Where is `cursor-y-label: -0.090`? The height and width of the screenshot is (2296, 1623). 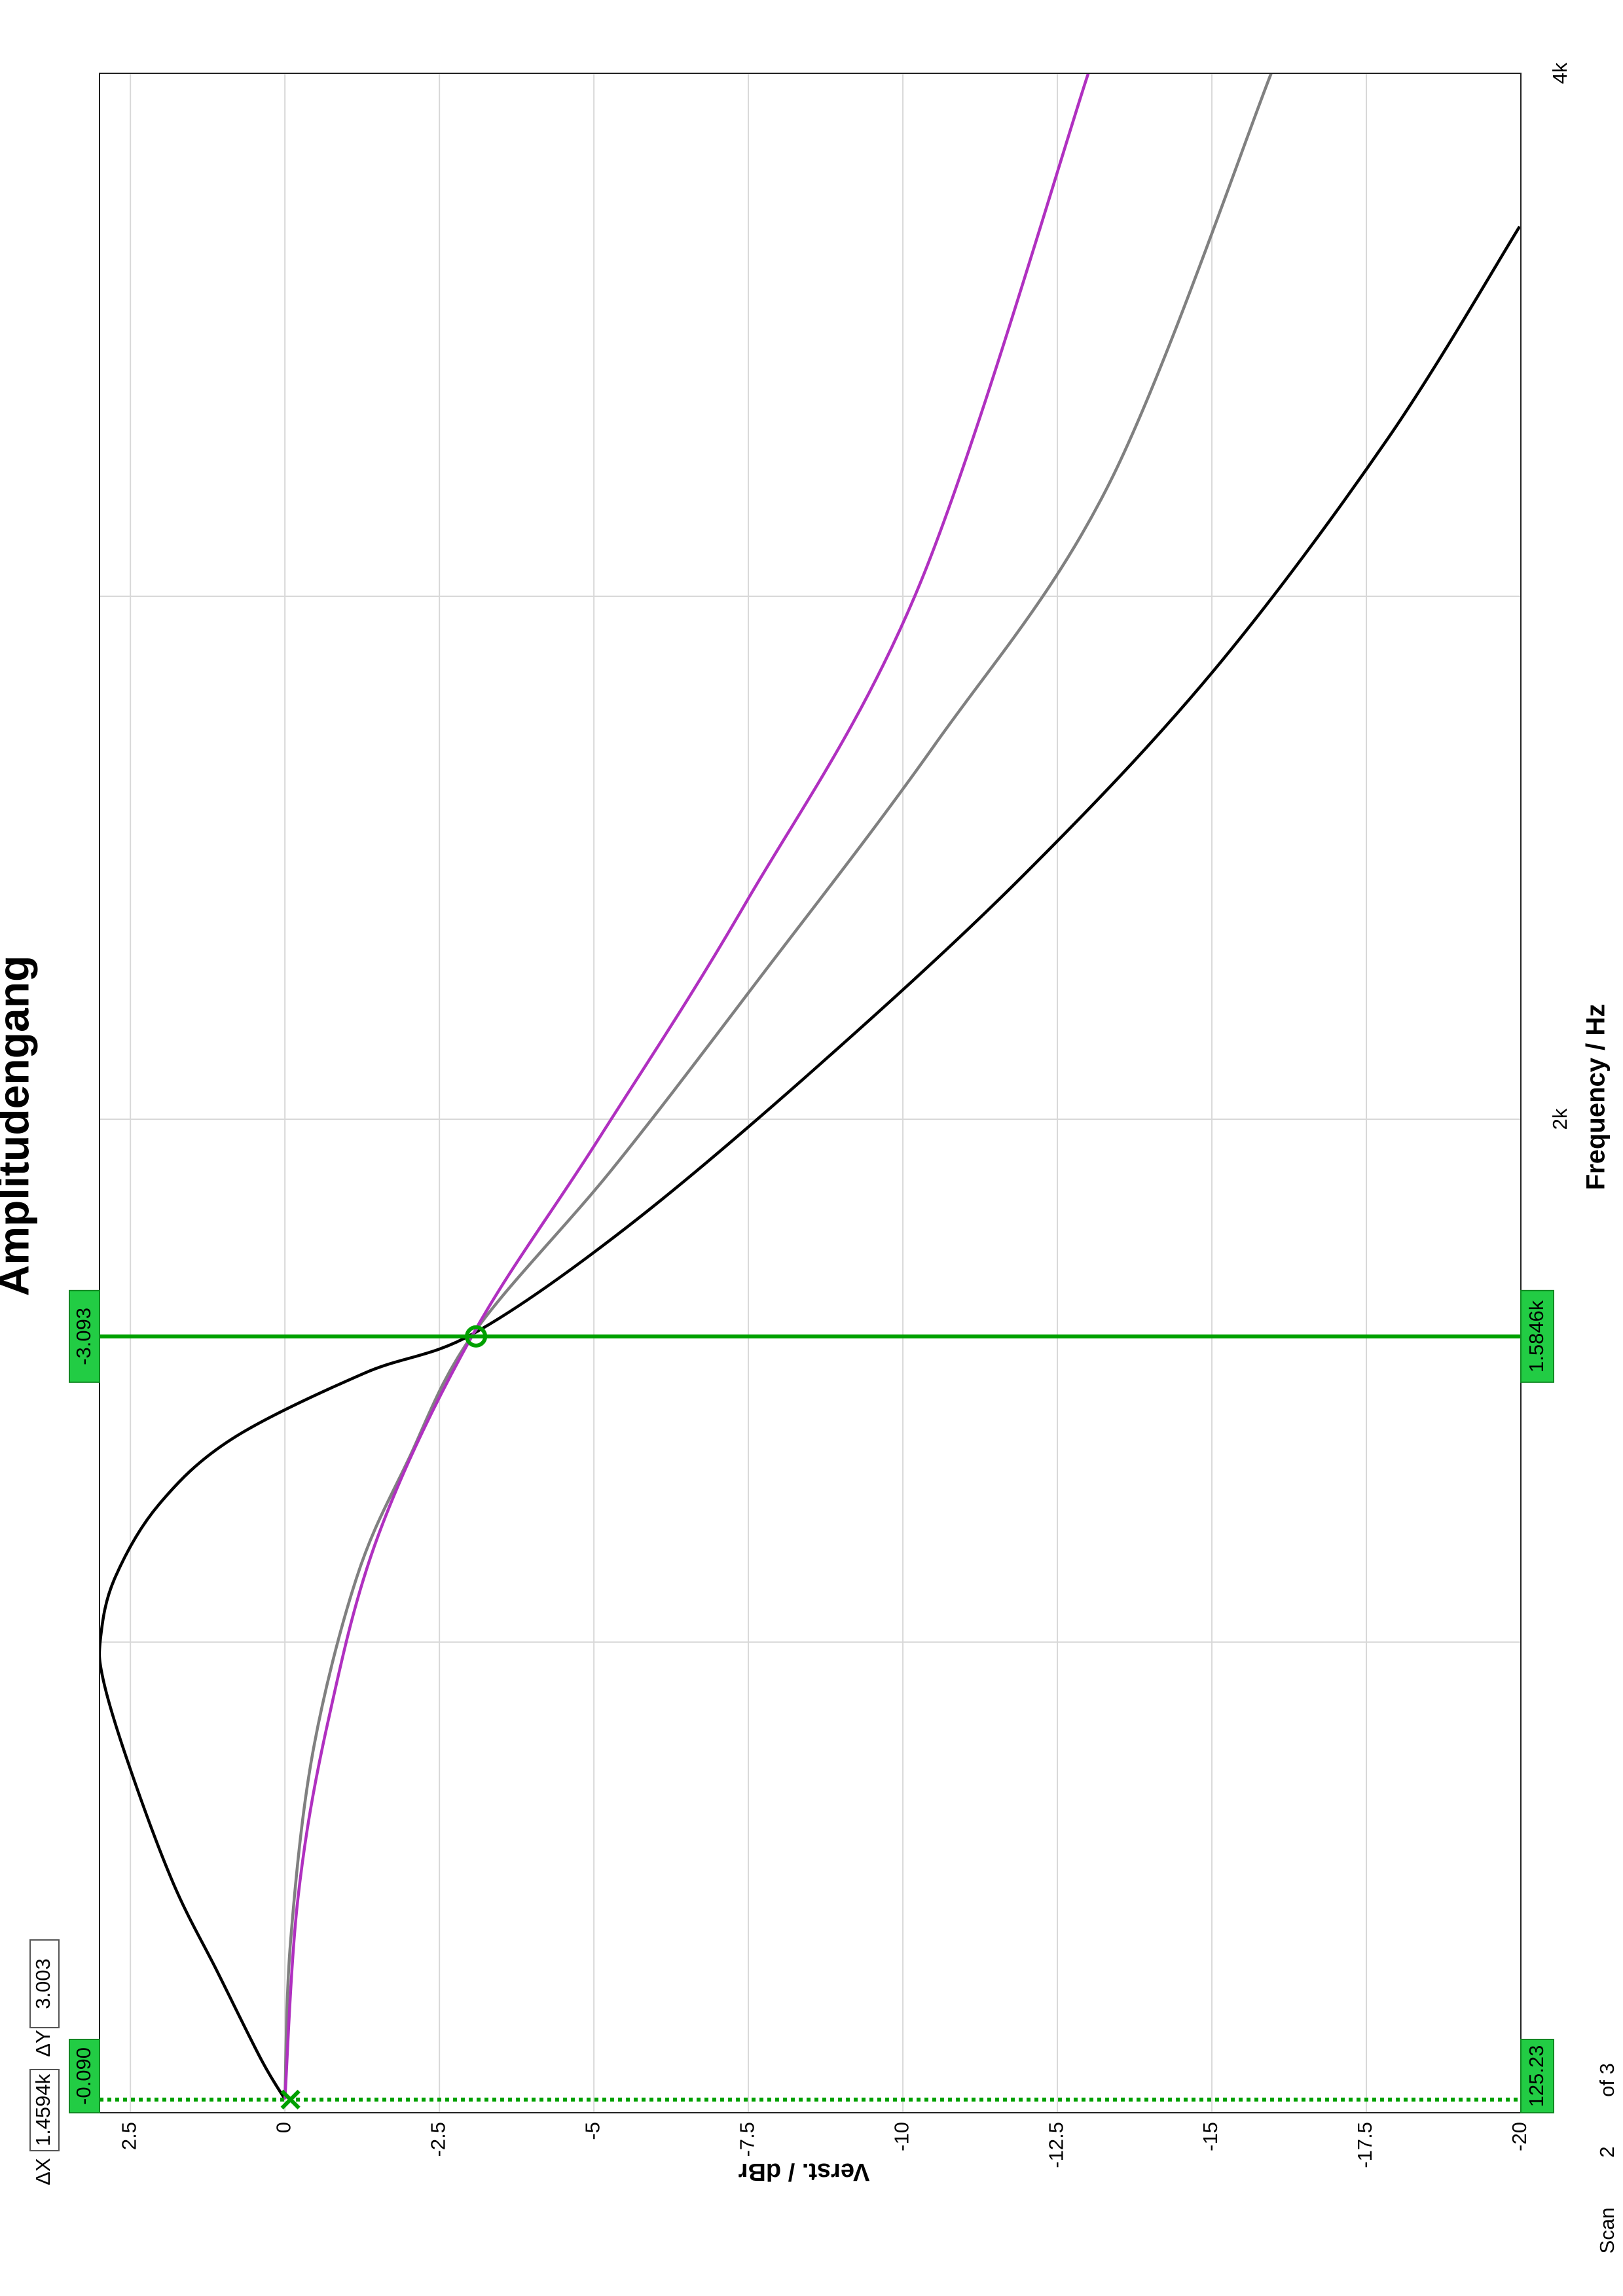
cursor-y-label: -0.090 is located at coordinates (83, 2076).